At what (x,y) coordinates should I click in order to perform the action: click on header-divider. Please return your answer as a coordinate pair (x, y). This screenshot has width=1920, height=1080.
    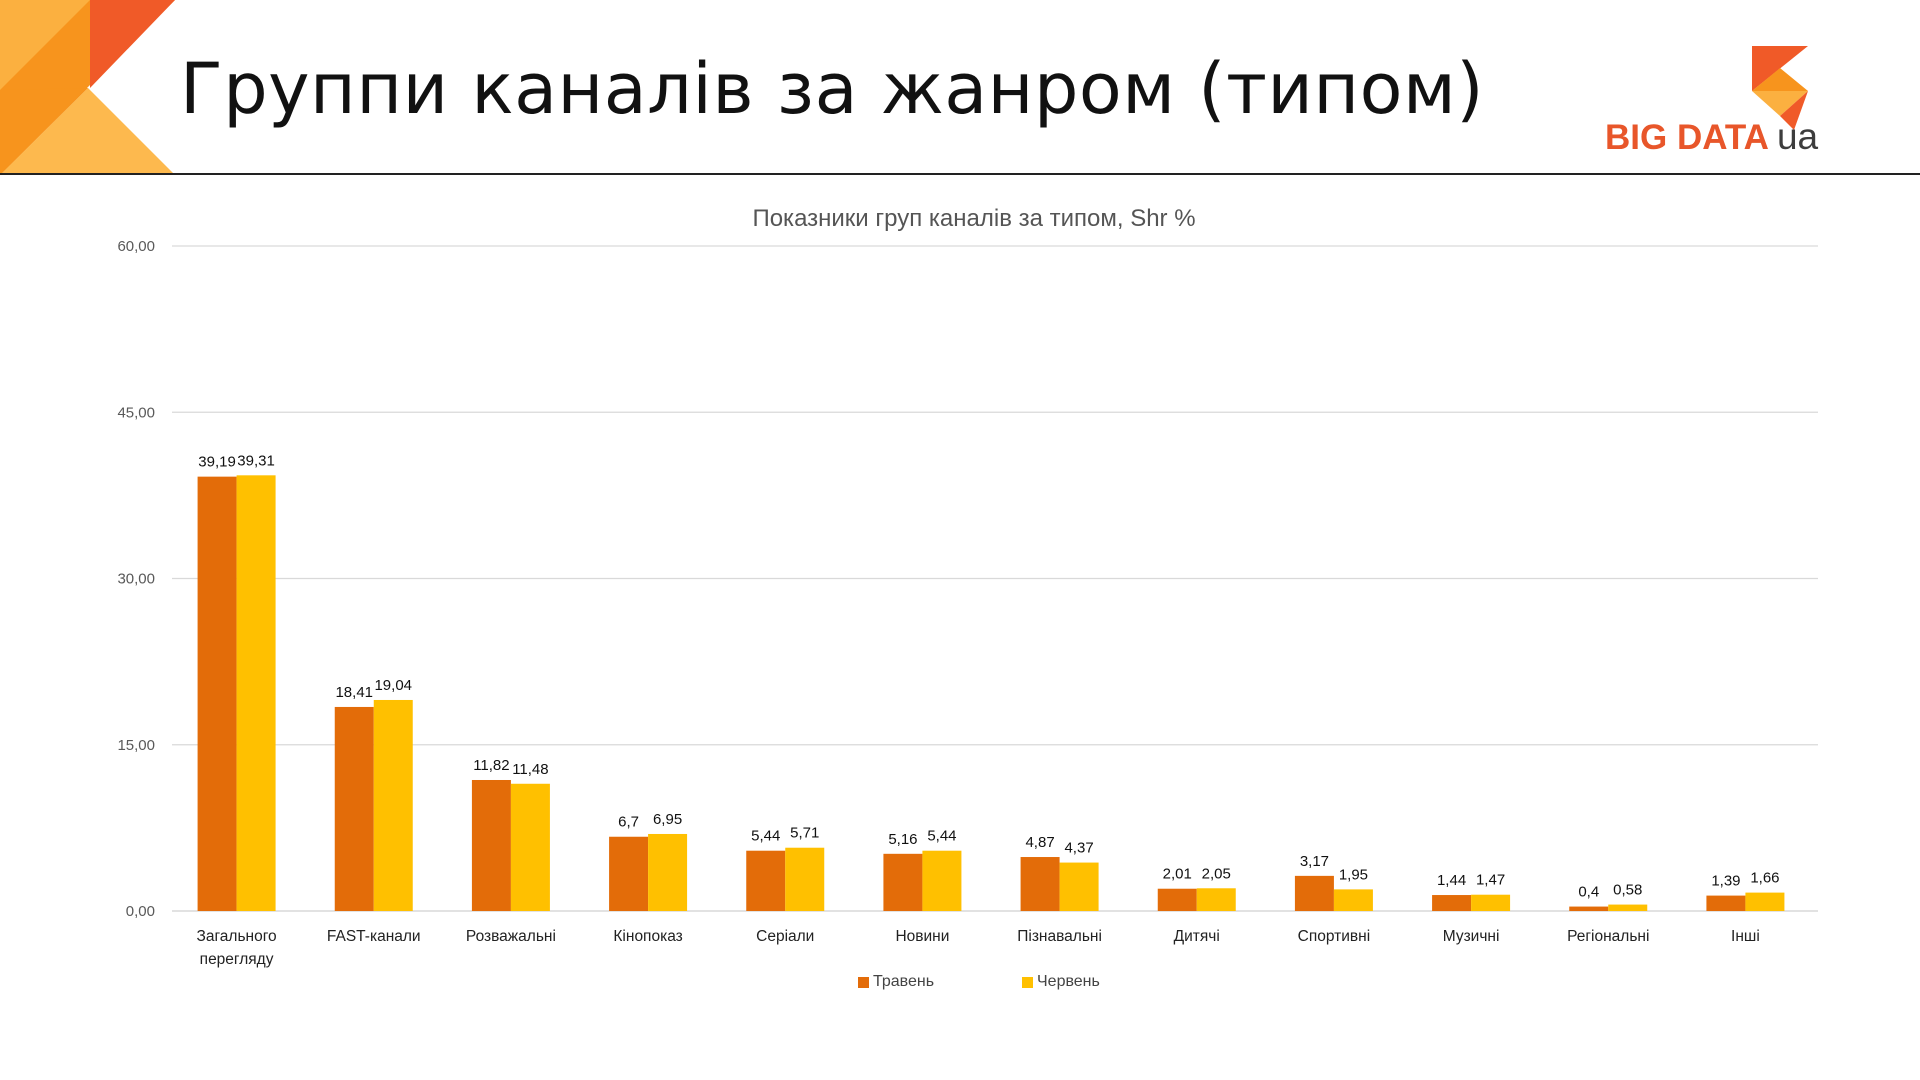
    Looking at the image, I should click on (960, 174).